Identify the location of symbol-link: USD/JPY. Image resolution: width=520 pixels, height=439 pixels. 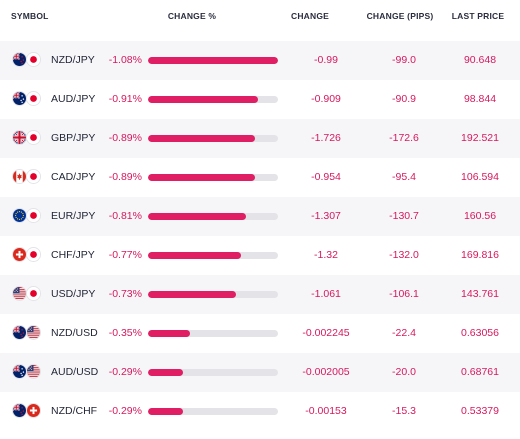
(73, 294).